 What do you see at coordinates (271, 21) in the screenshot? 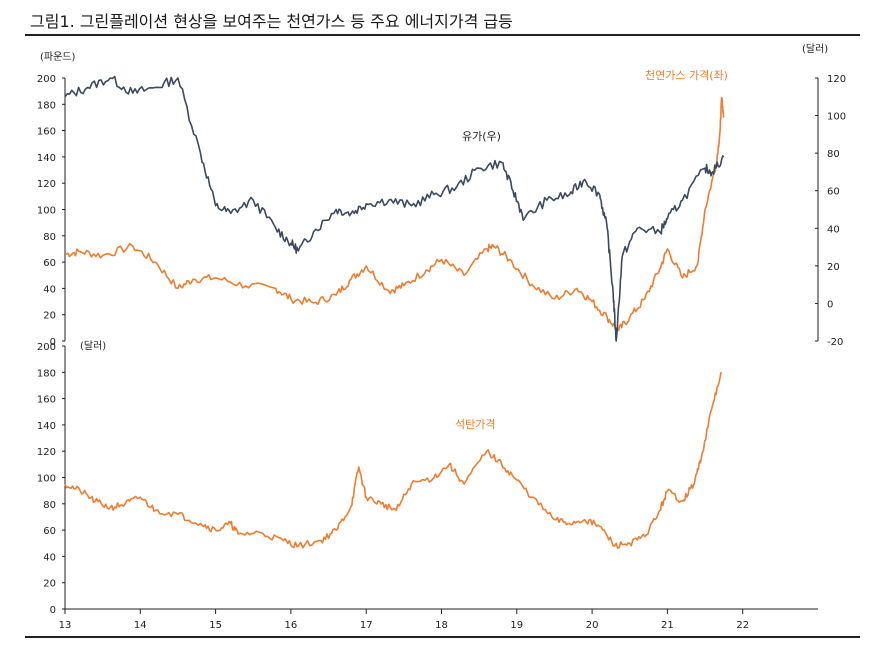
I see `figure-title: 그림1. 그린플레이션 현상을 보여주는 천연가스 등 주요 에너지가격 급등` at bounding box center [271, 21].